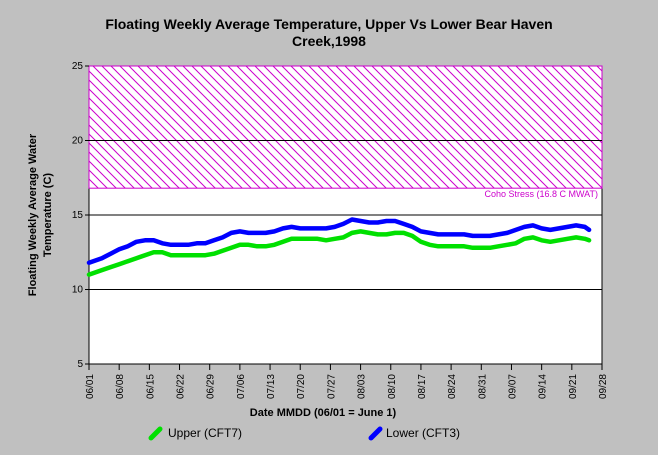 This screenshot has height=455, width=658. Describe the element at coordinates (541, 194) in the screenshot. I see `coho-stress-label: Coho Stress (16.8 C MWAT)` at that location.